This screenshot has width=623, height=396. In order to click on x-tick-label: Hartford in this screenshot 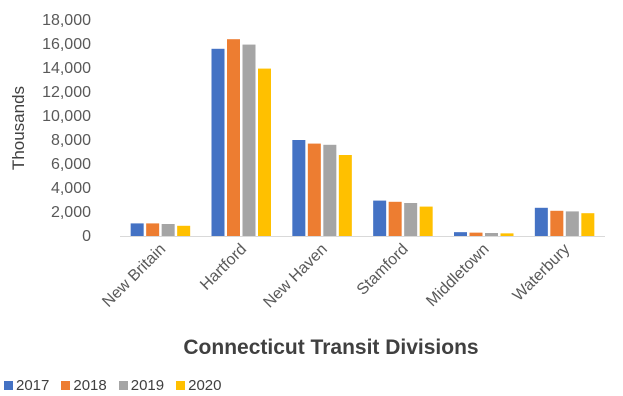, I will do `click(223, 267)`.